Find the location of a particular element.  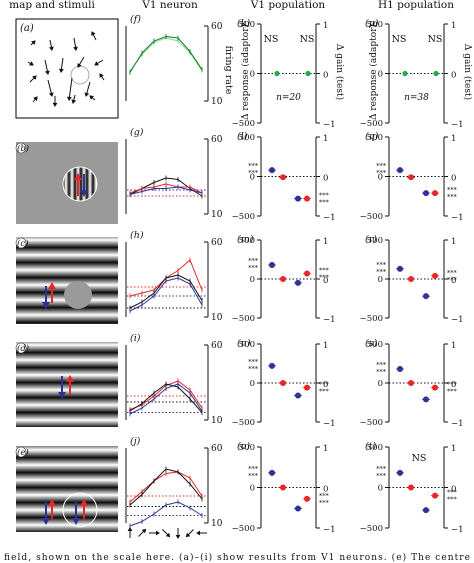

panel-d-stimulus: (d) is located at coordinates (66, 384).